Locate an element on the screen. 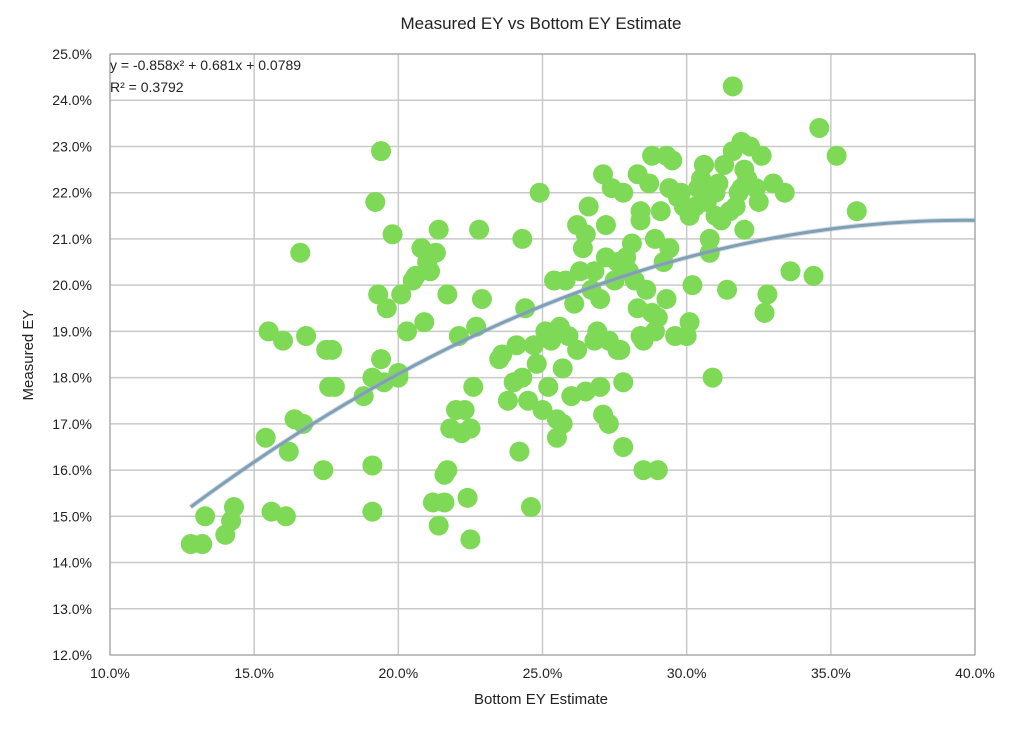 The width and height of the screenshot is (1010, 729). x-tick-label: 20.0% is located at coordinates (398, 673).